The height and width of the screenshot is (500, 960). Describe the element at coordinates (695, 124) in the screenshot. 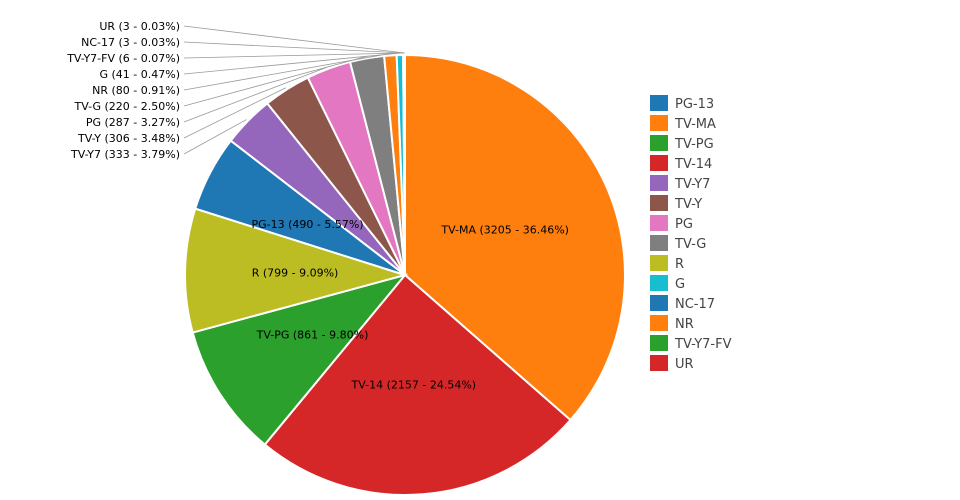

I see `legend-label: TV-MA` at that location.